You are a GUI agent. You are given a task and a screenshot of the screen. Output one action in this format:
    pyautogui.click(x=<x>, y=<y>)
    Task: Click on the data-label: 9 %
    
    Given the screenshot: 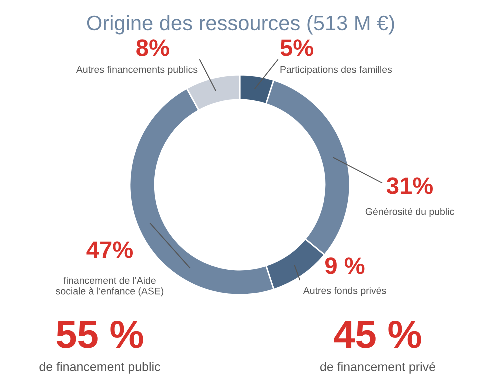 What is the action you would take?
    pyautogui.click(x=345, y=266)
    